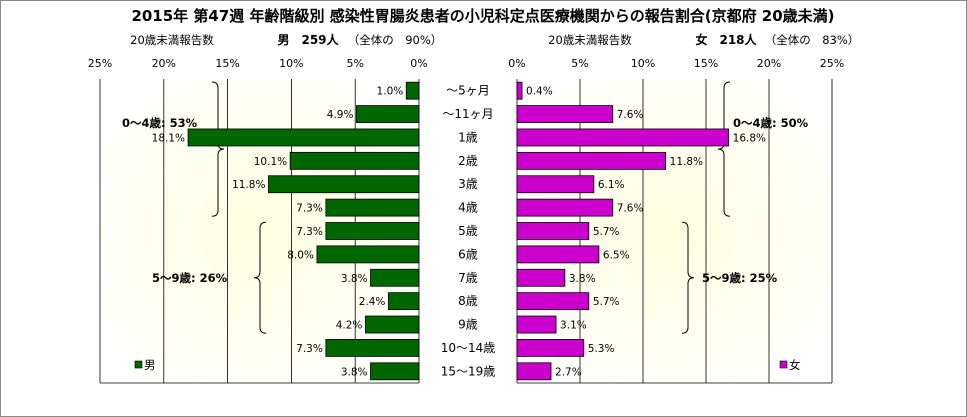 This screenshot has height=417, width=967. I want to click on male-value-label: 11.8%, so click(248, 185).